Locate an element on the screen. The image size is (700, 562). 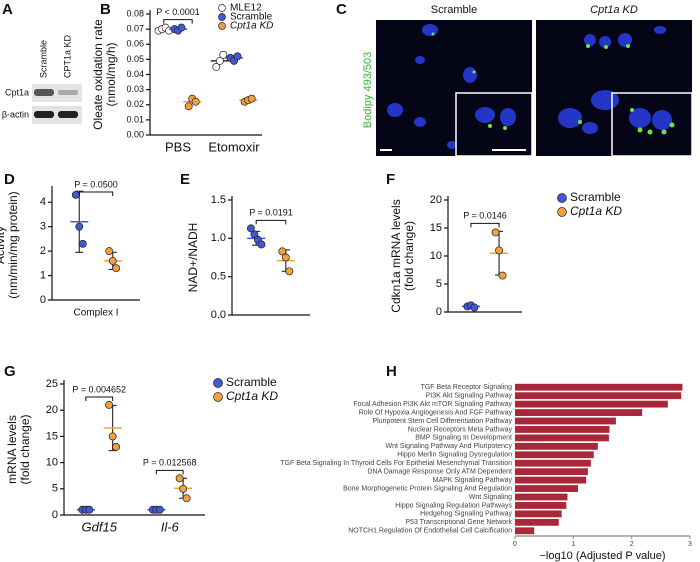
y-tick-label: 15 is located at coordinates (52, 436).